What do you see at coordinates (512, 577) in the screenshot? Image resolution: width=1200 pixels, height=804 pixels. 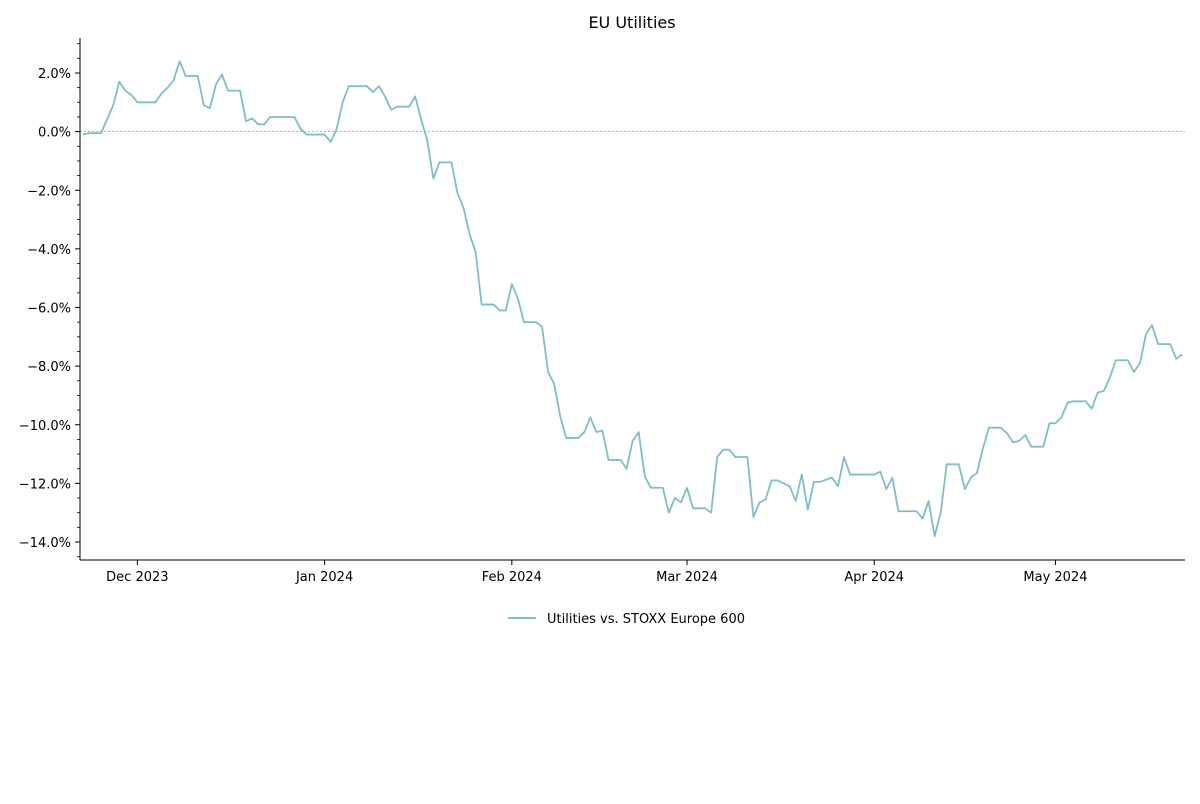 I see `x-tick-label: Feb 2024` at bounding box center [512, 577].